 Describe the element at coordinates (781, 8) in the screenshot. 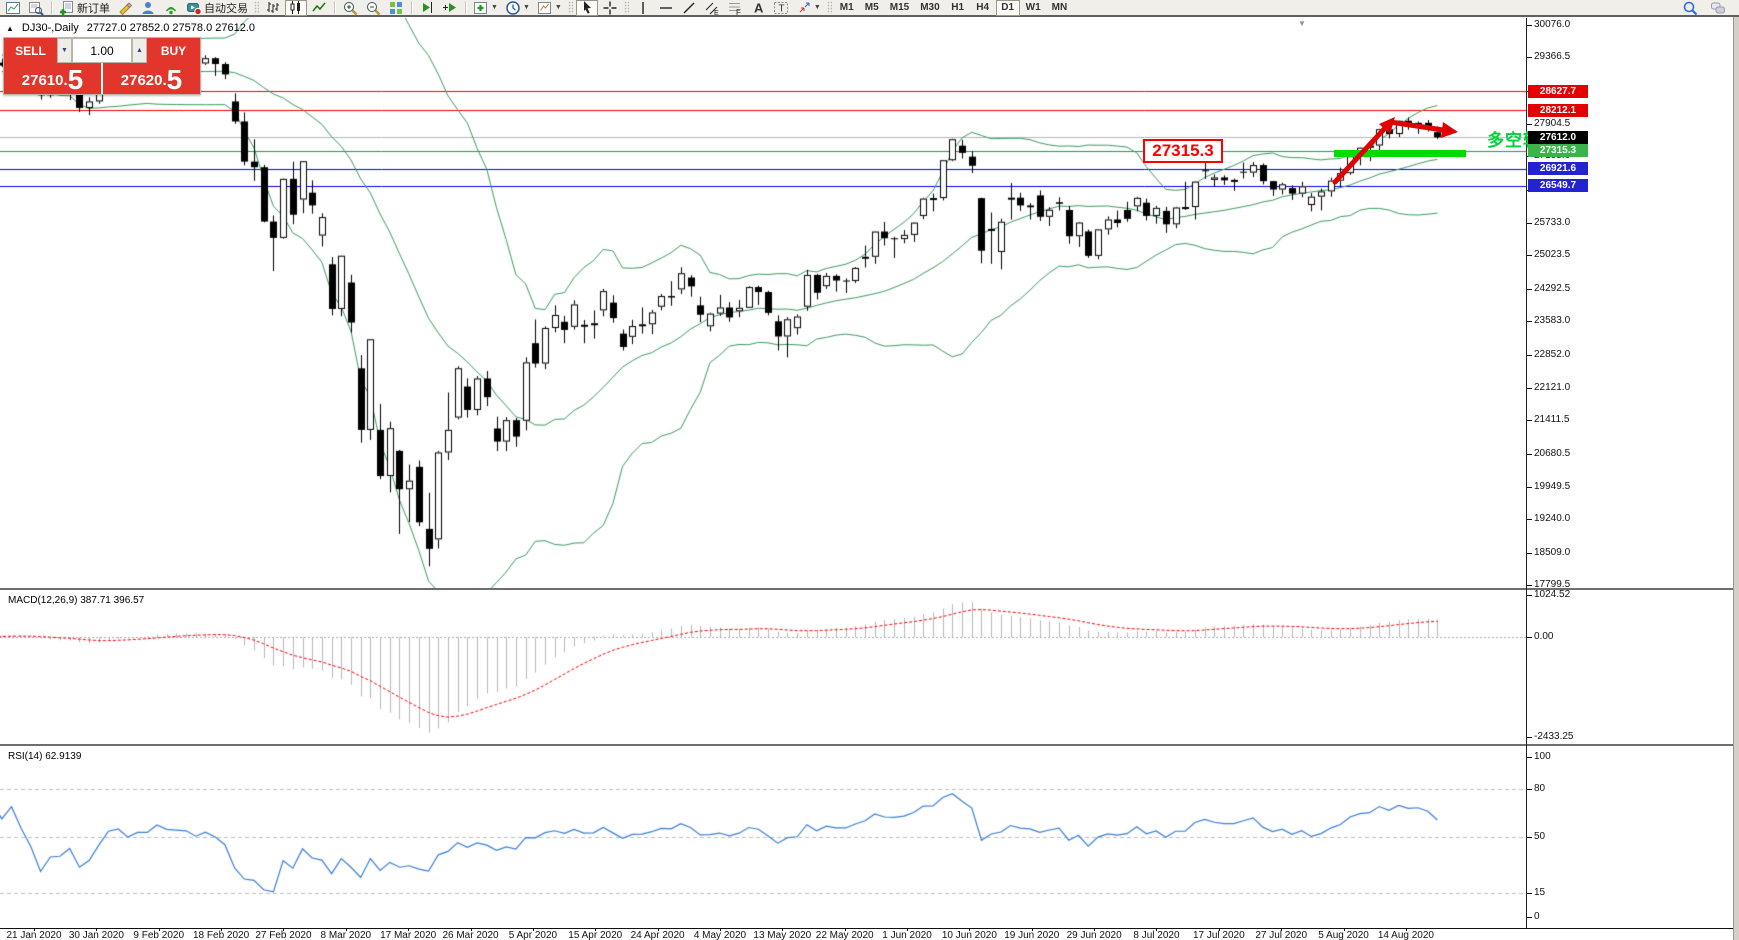

I see `toolbar-button-text-label: T` at that location.